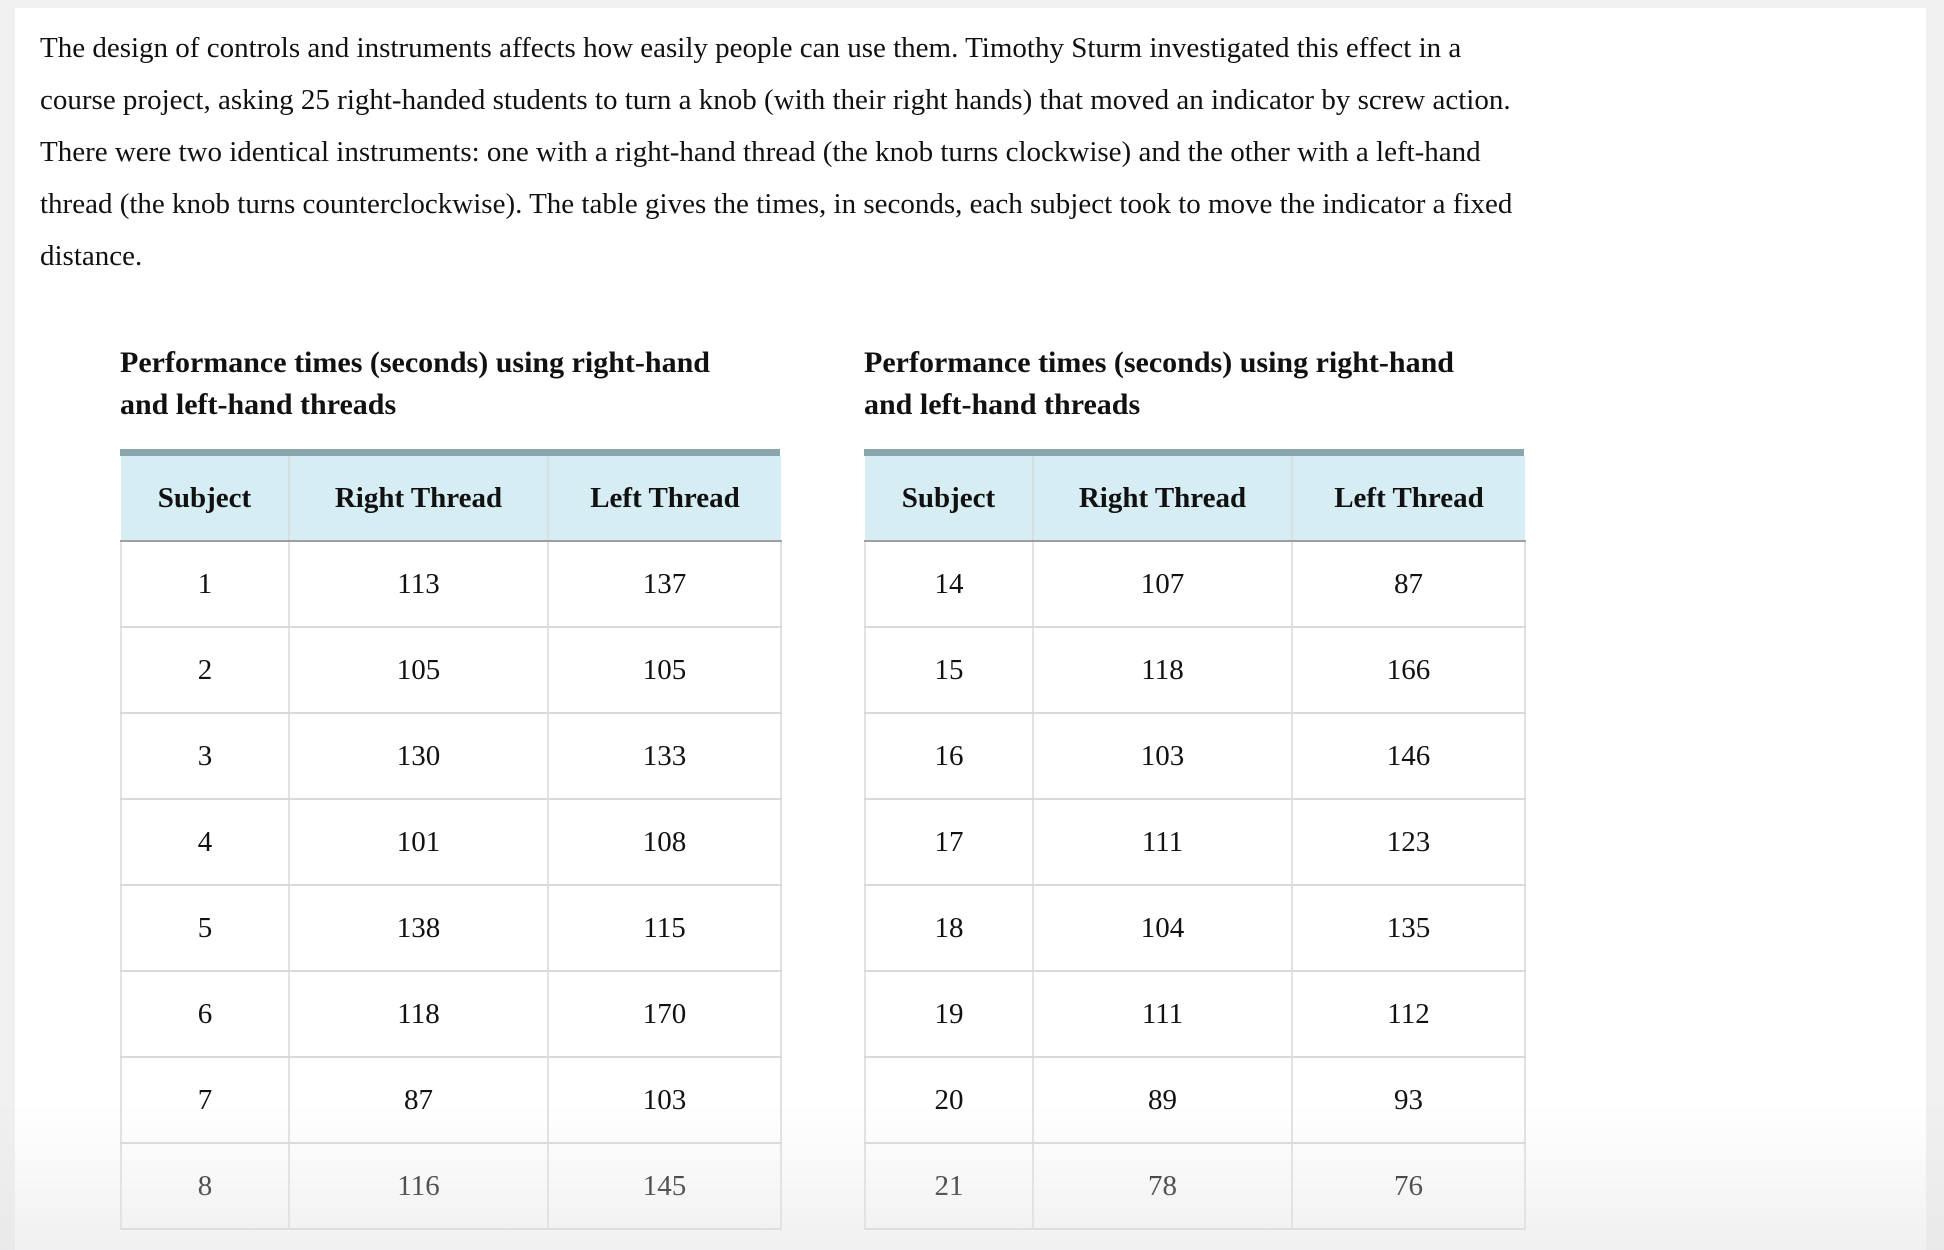  Describe the element at coordinates (949, 842) in the screenshot. I see `cell-subject: 17` at that location.